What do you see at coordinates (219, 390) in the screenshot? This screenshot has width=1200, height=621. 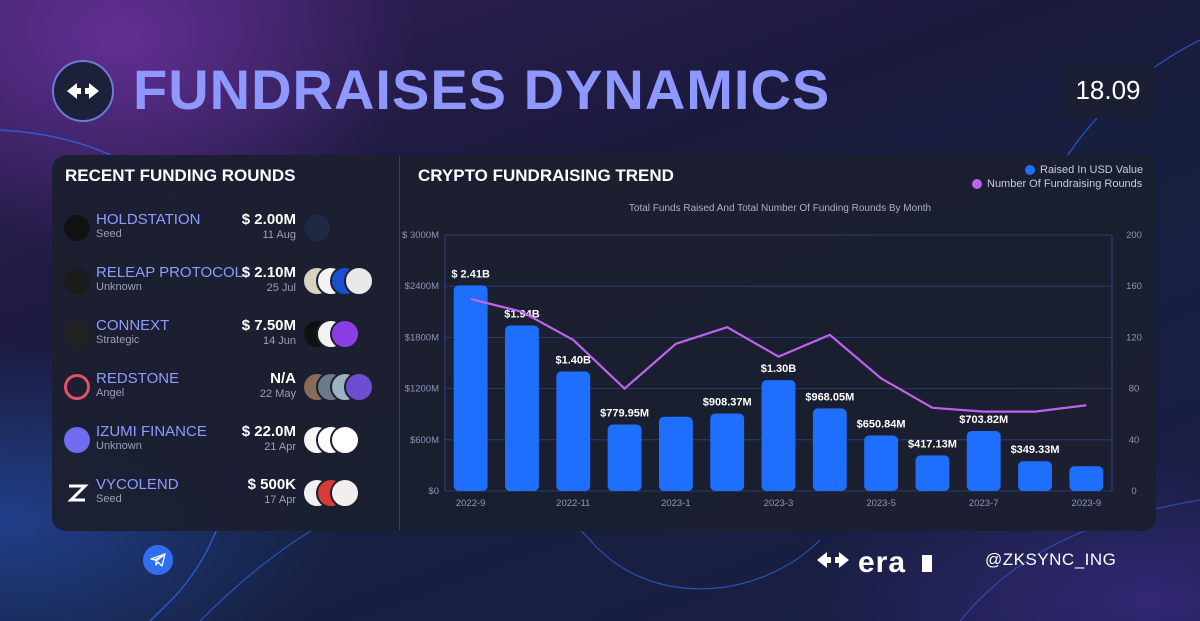 I see `funding-round-row: REDSTONE Angel N/A 22 May` at bounding box center [219, 390].